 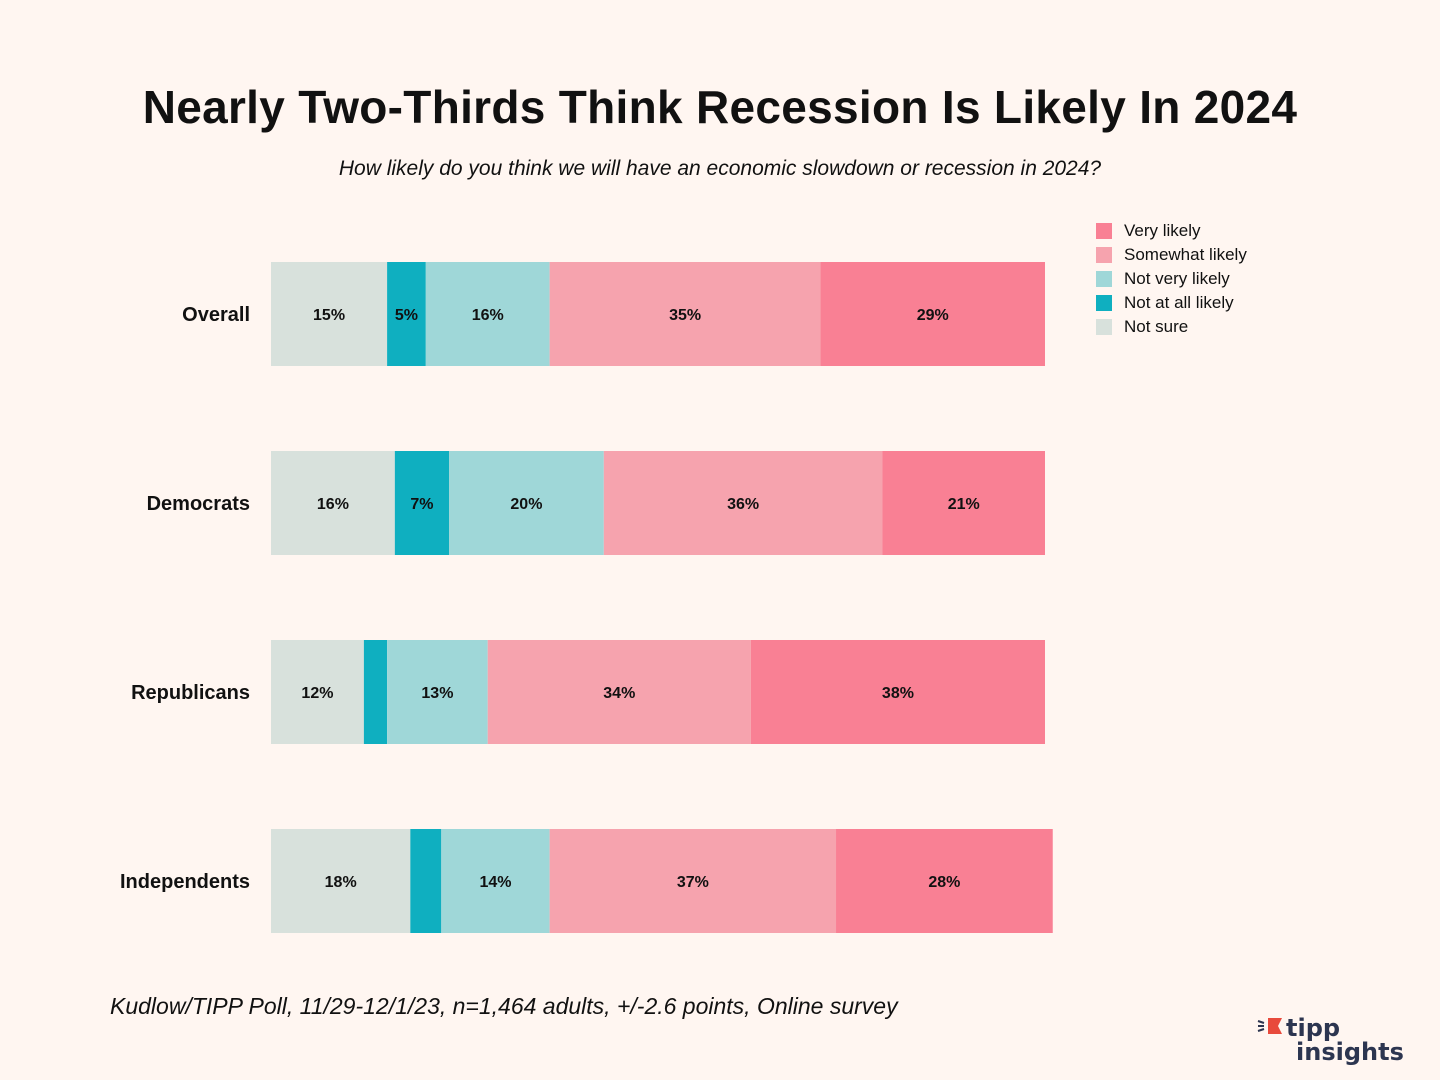 I want to click on category-label: Democrats, so click(x=198, y=504).